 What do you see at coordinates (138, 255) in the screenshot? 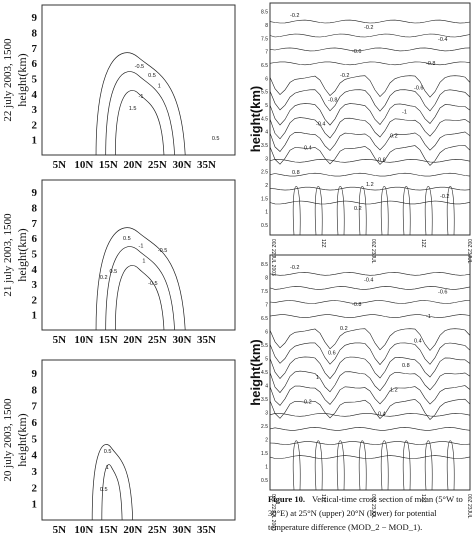
I see `panel-frame` at bounding box center [138, 255].